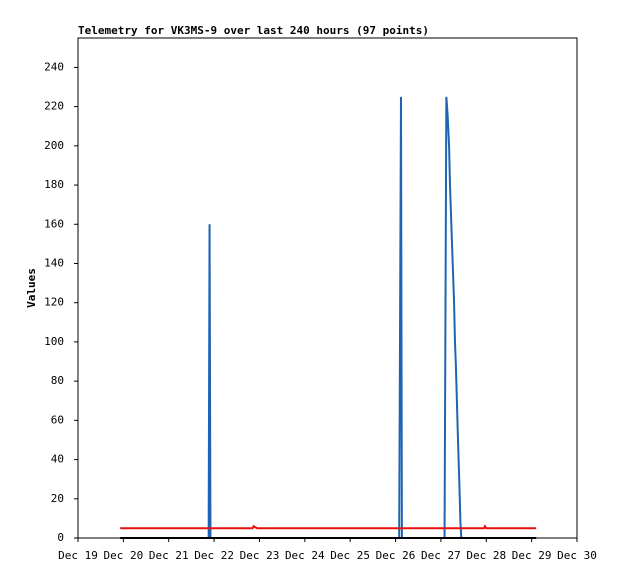 This screenshot has width=618, height=583. I want to click on y-tick-label: 180, so click(54, 184).